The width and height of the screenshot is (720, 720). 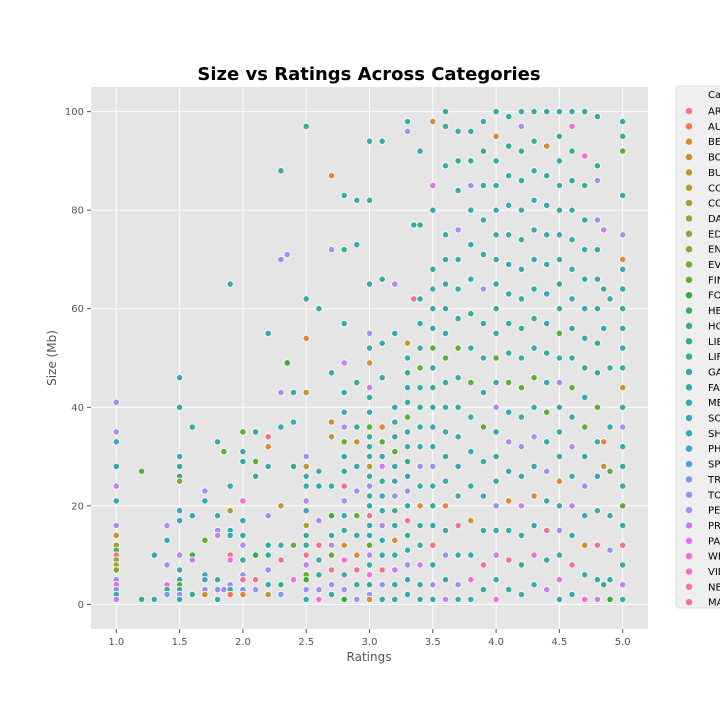 I want to click on x-tick-label: 4.0, so click(x=496, y=642).